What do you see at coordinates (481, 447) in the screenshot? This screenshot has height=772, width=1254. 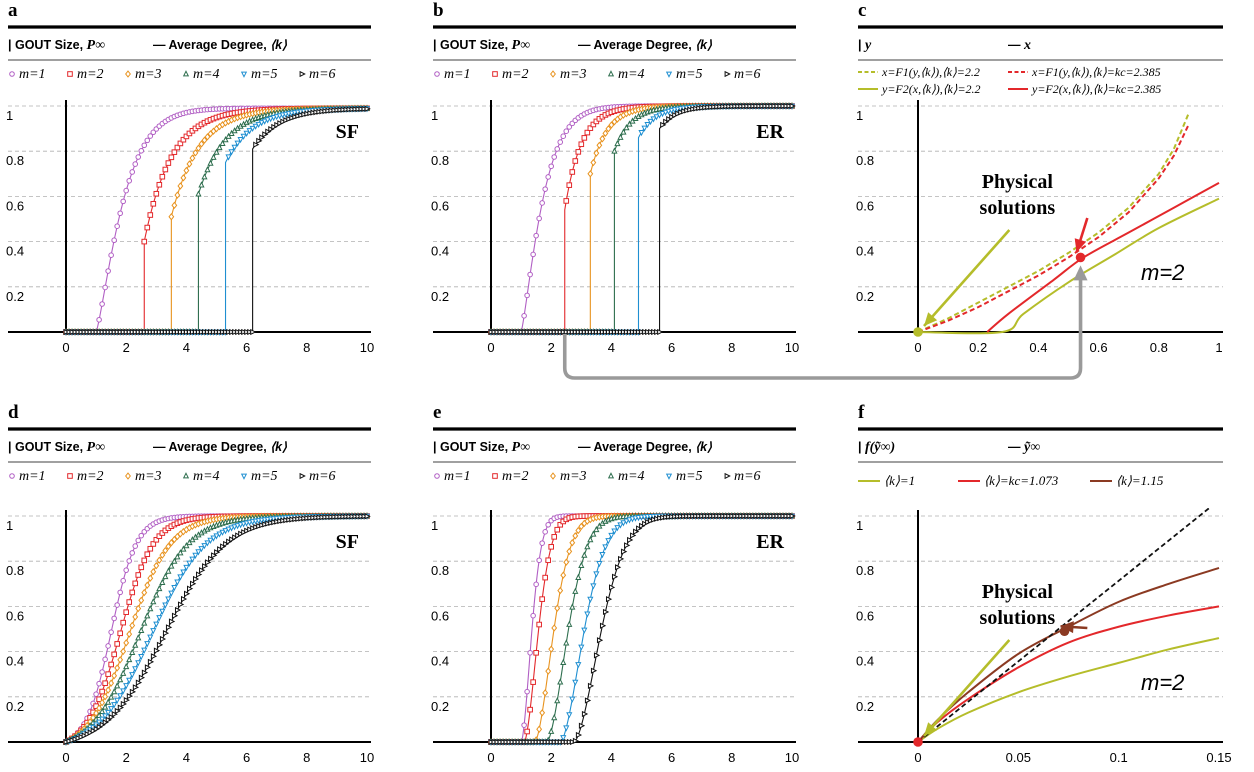 I see `y-axis-label: | GOUT Size, P∞` at bounding box center [481, 447].